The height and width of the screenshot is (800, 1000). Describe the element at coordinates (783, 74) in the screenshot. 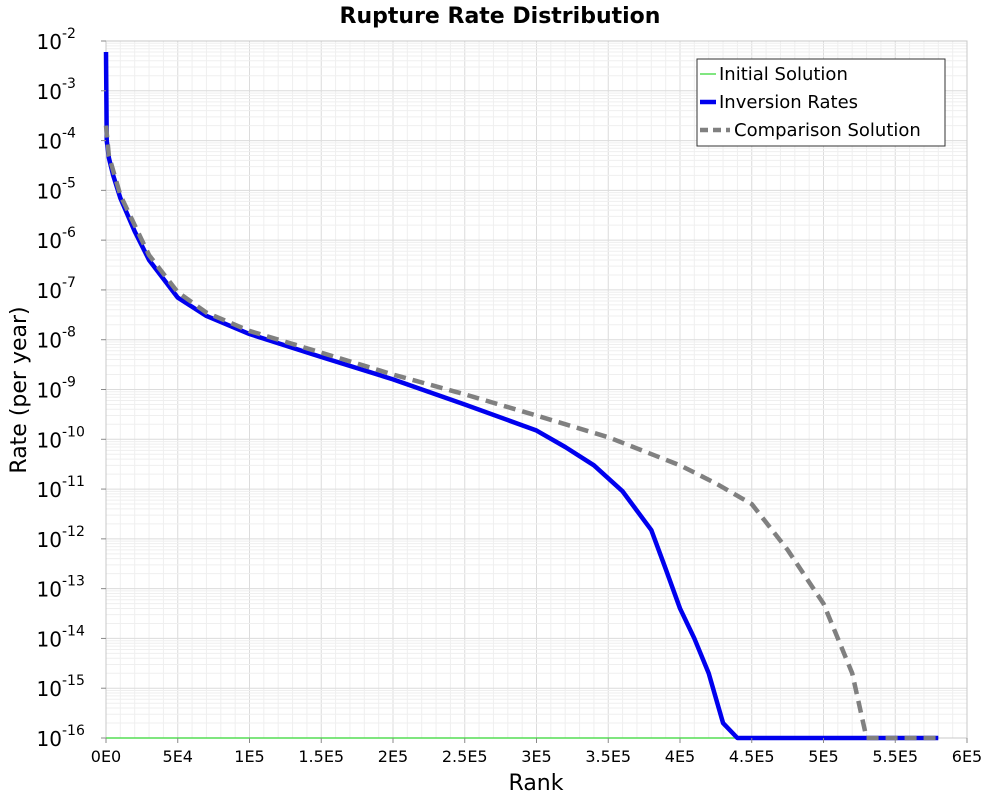

I see `legend-label: Initial Solution` at that location.